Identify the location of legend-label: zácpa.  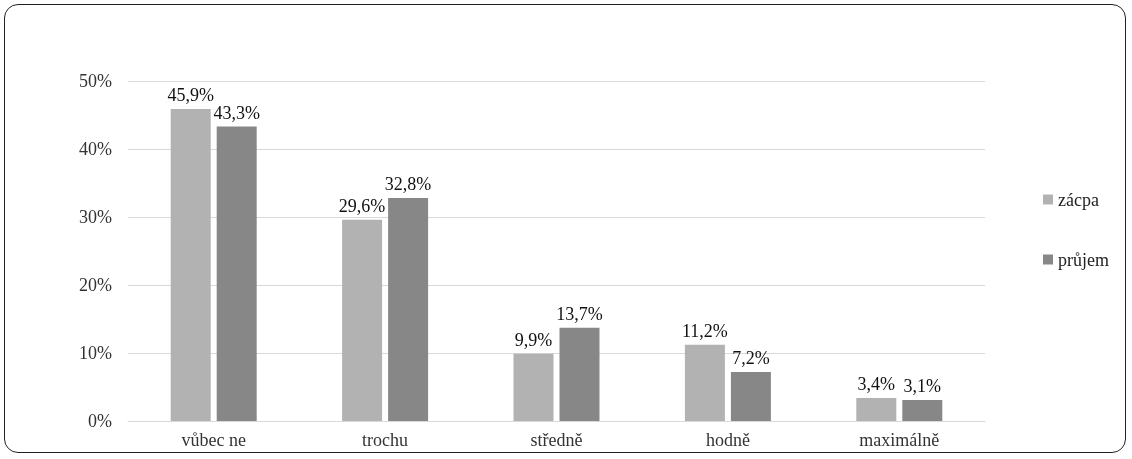
(1078, 199).